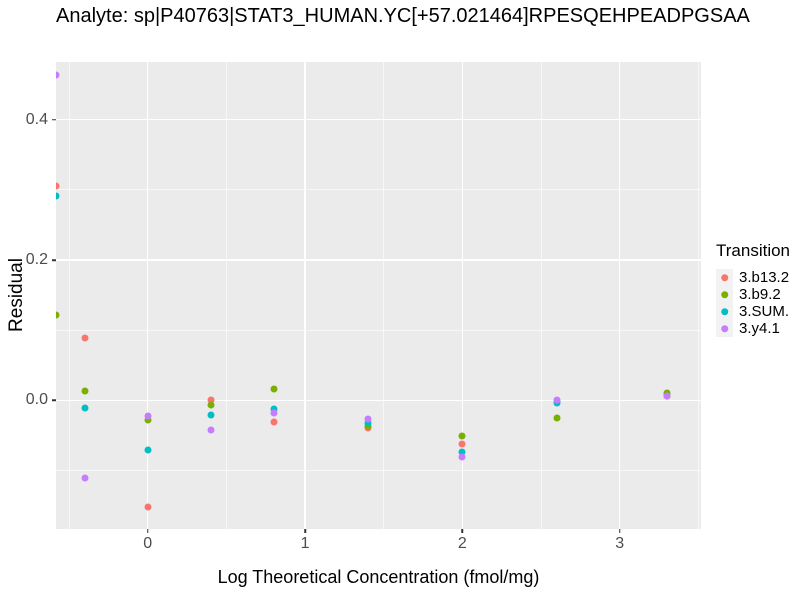 The image size is (800, 600). I want to click on legend-items: 3.b13.2 3.b9.2 3.SUM. 3.y4.1, so click(753, 303).